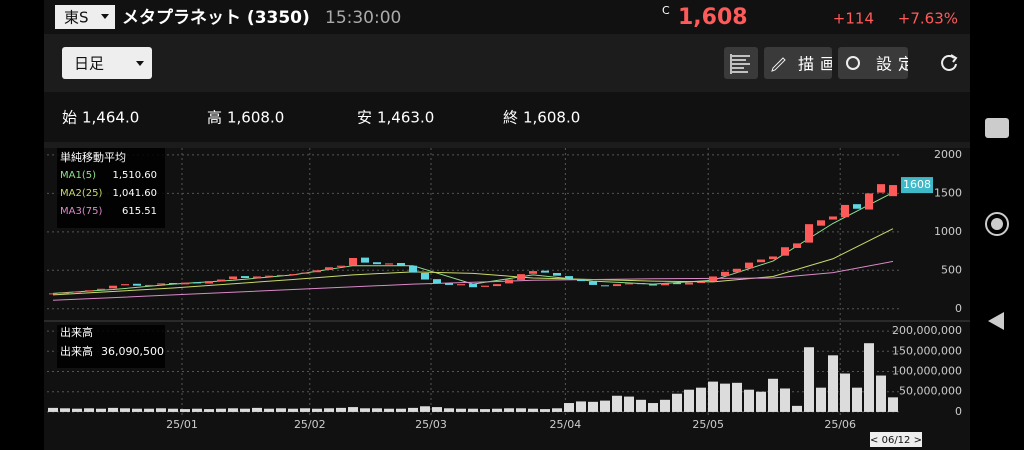 This screenshot has width=1024, height=450. I want to click on volume-tick-label: 100,000,000, so click(927, 371).